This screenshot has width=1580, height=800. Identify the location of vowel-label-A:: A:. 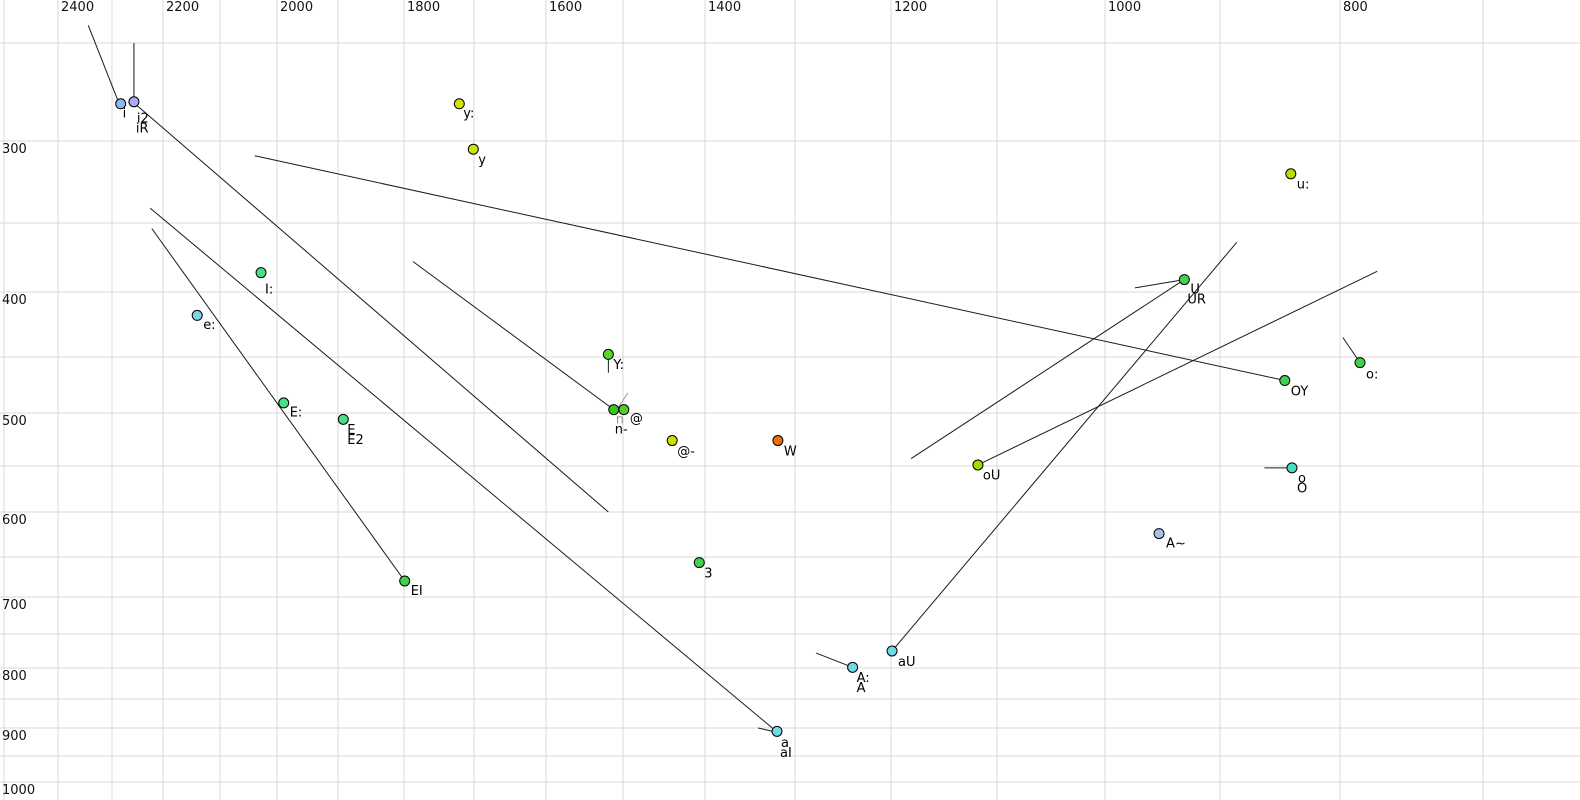
(863, 678).